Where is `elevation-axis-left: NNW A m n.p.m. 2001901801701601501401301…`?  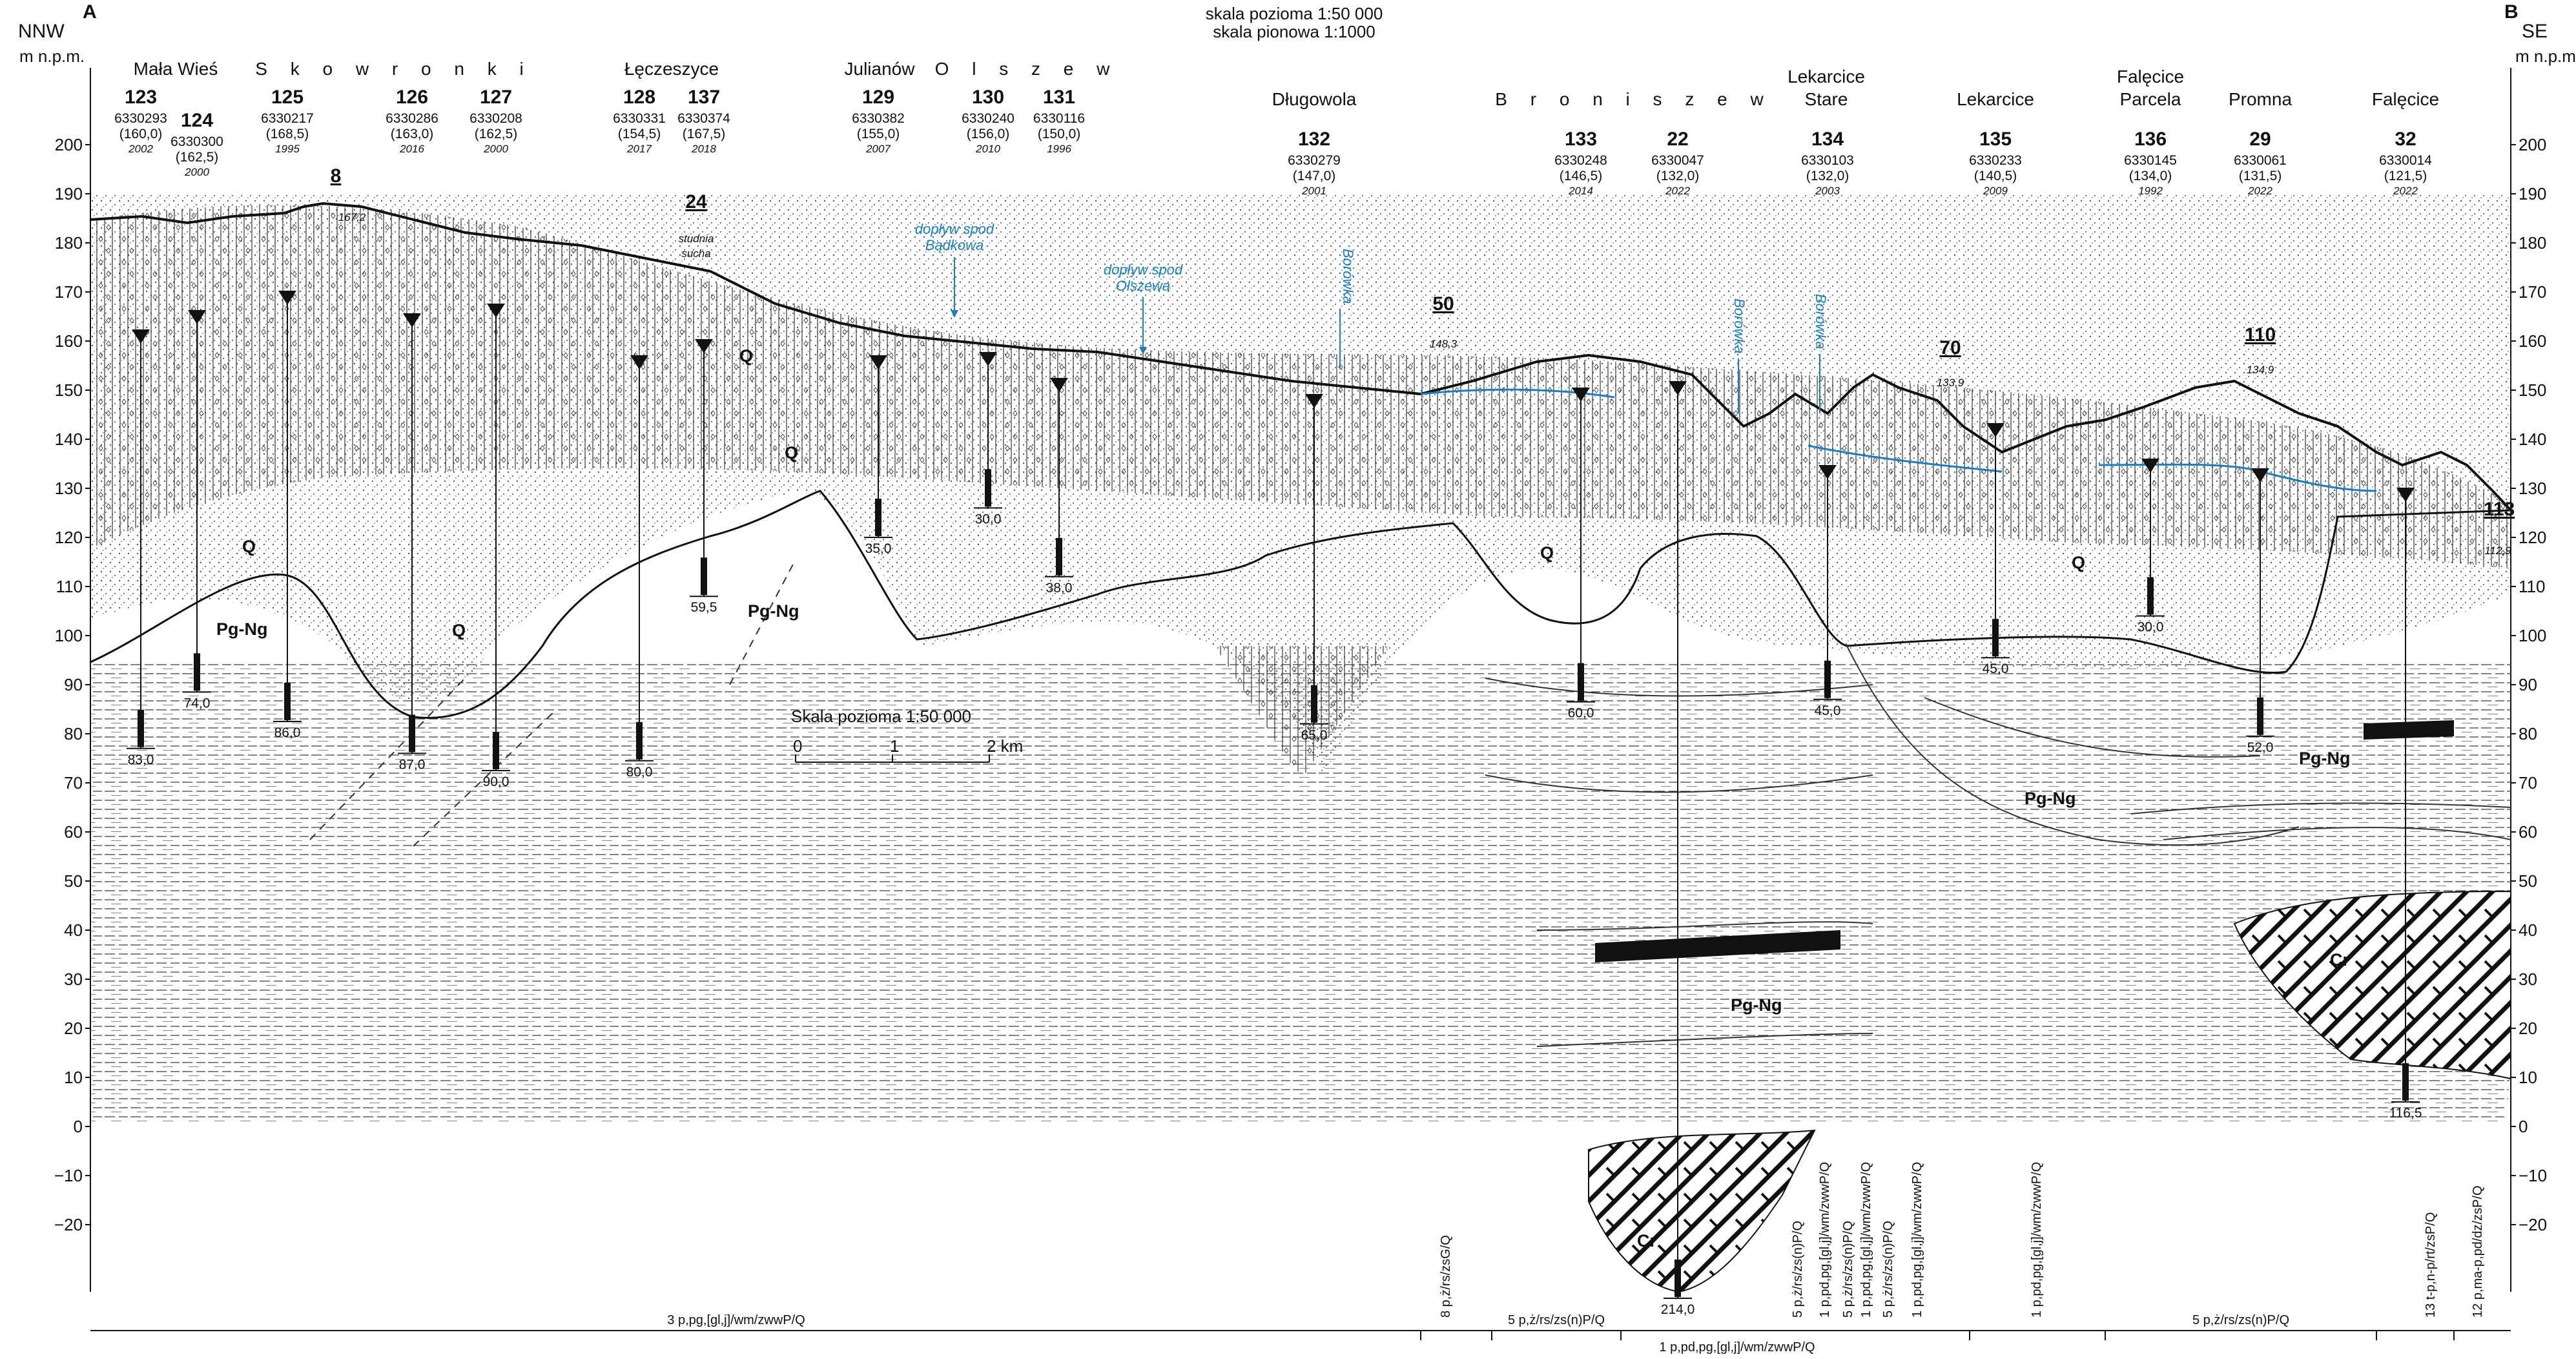
elevation-axis-left: NNW A m n.p.m. 2001901801701601501401301… is located at coordinates (57, 617).